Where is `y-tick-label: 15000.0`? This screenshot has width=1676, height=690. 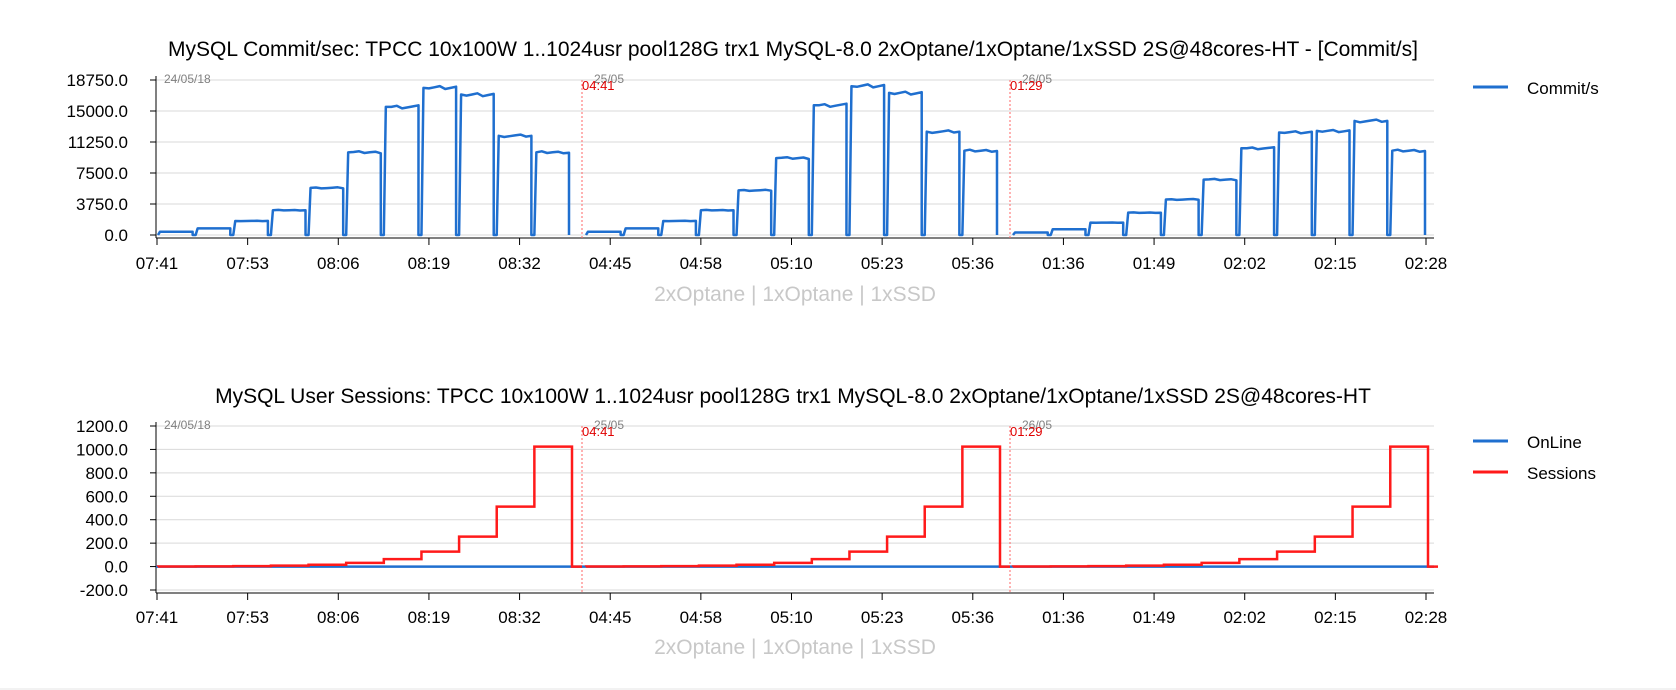
y-tick-label: 15000.0 is located at coordinates (97, 111).